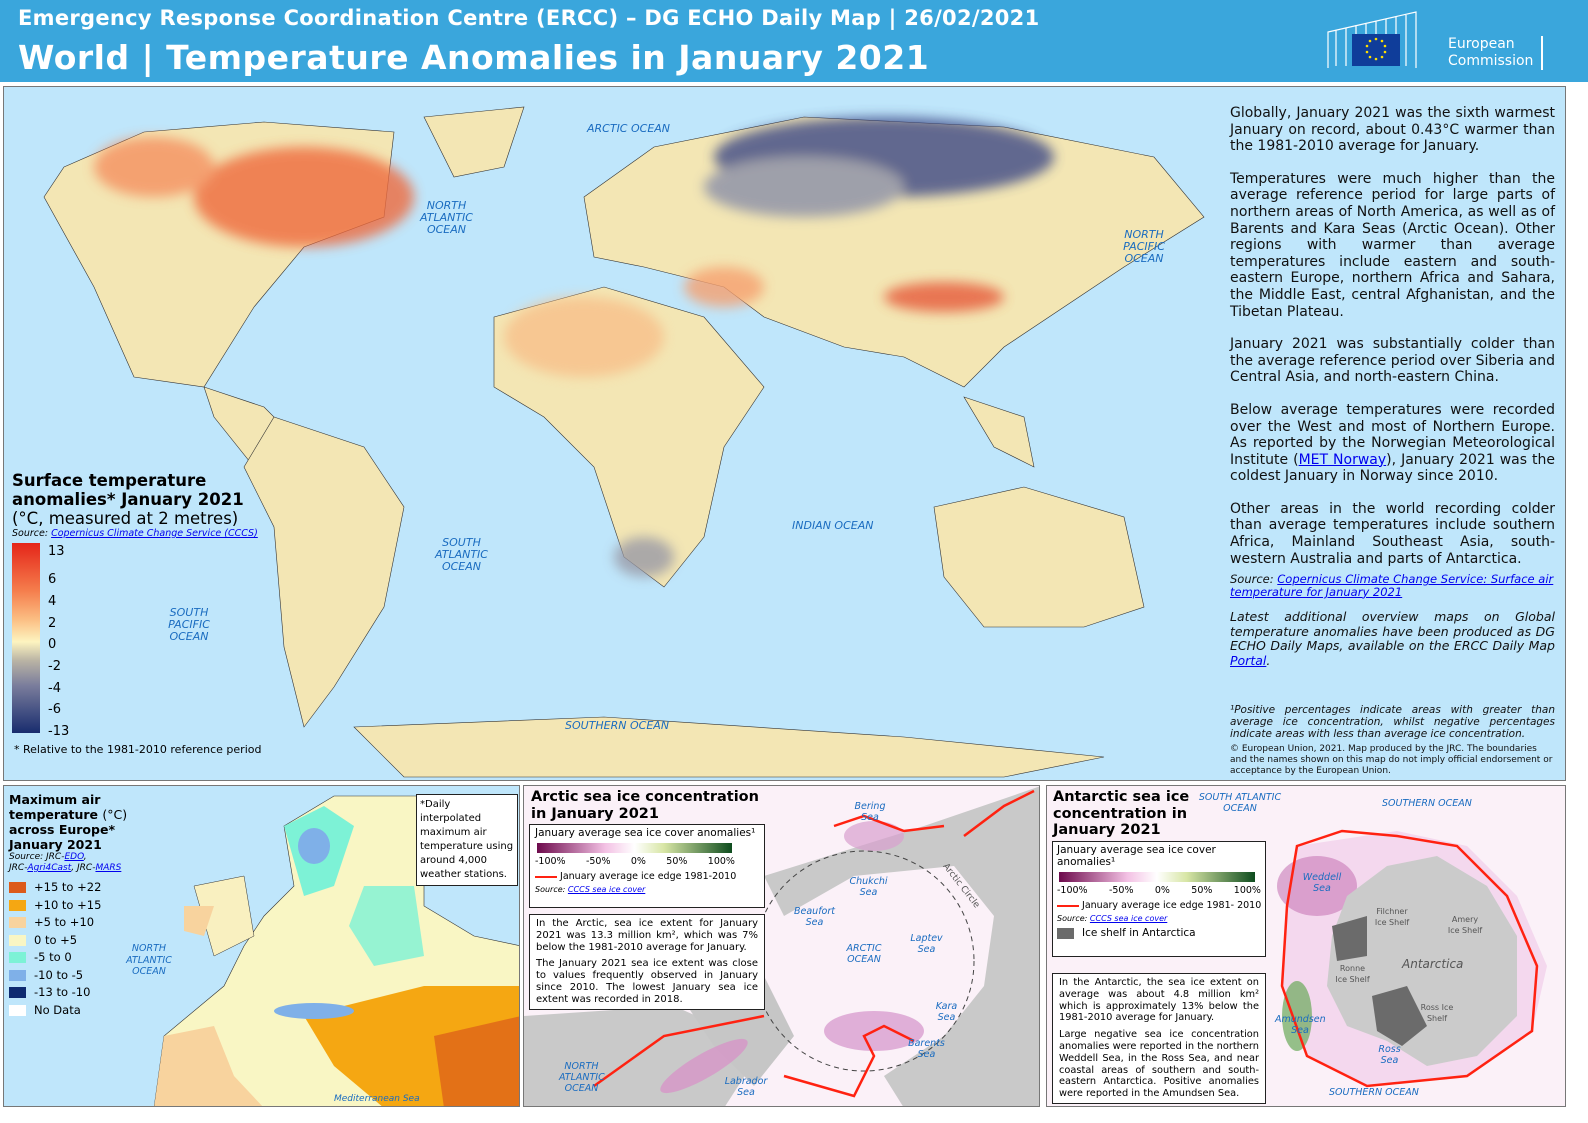 The image size is (1588, 1123). What do you see at coordinates (59, 974) in the screenshot?
I see `legend-label: -10 to -5` at bounding box center [59, 974].